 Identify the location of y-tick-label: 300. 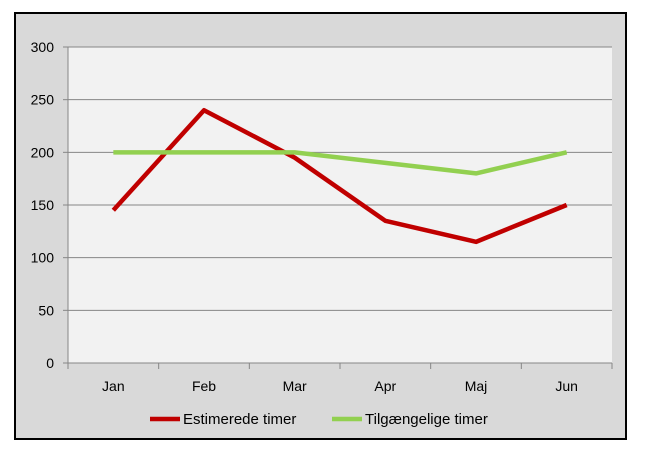
(43, 47).